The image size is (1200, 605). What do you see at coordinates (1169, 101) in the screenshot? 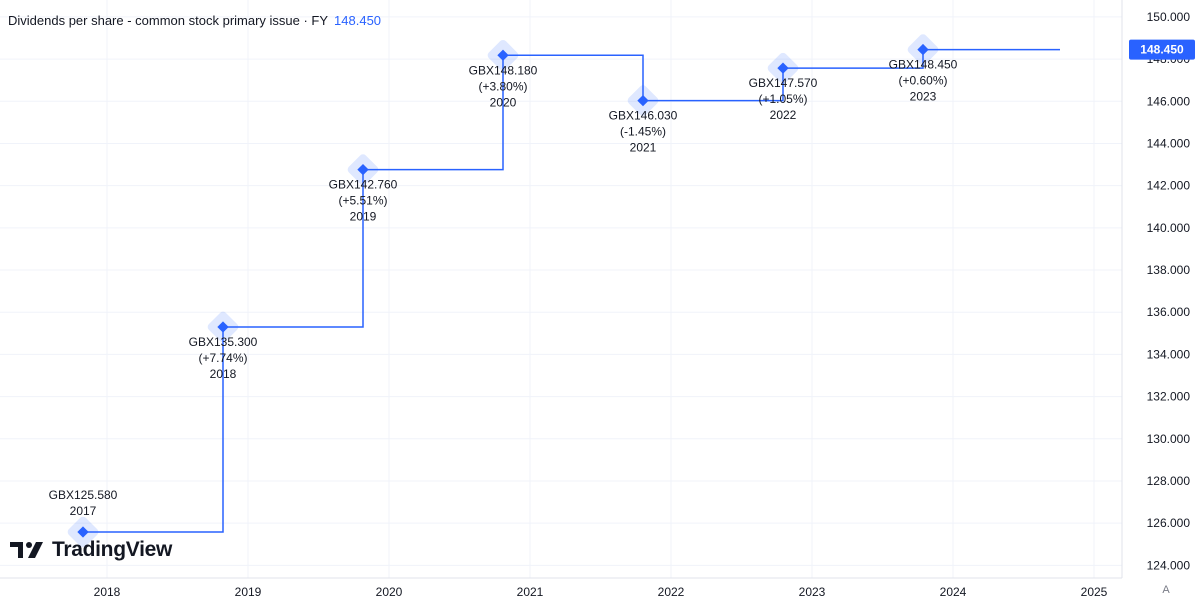
I see `y-tick-label: 146.000` at bounding box center [1169, 101].